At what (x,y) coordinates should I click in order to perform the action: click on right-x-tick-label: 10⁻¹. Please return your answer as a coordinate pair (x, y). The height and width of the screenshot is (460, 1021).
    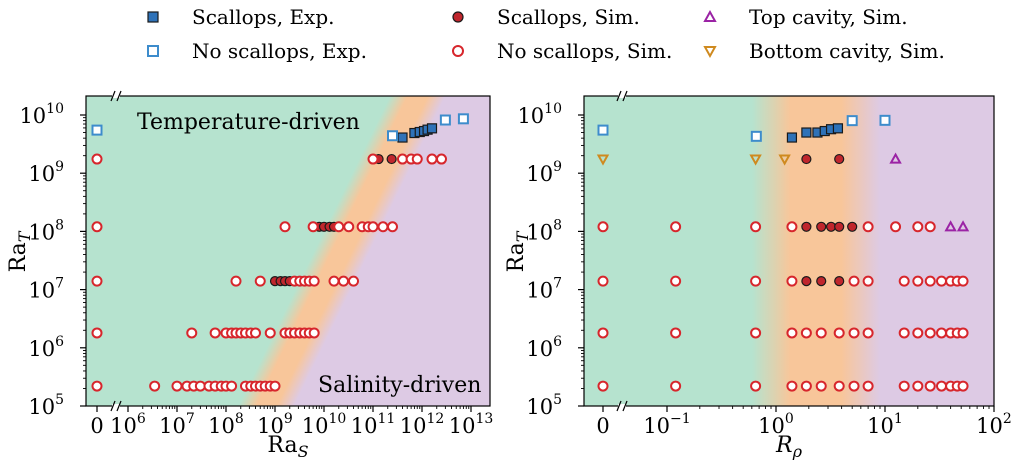
    Looking at the image, I should click on (666, 424).